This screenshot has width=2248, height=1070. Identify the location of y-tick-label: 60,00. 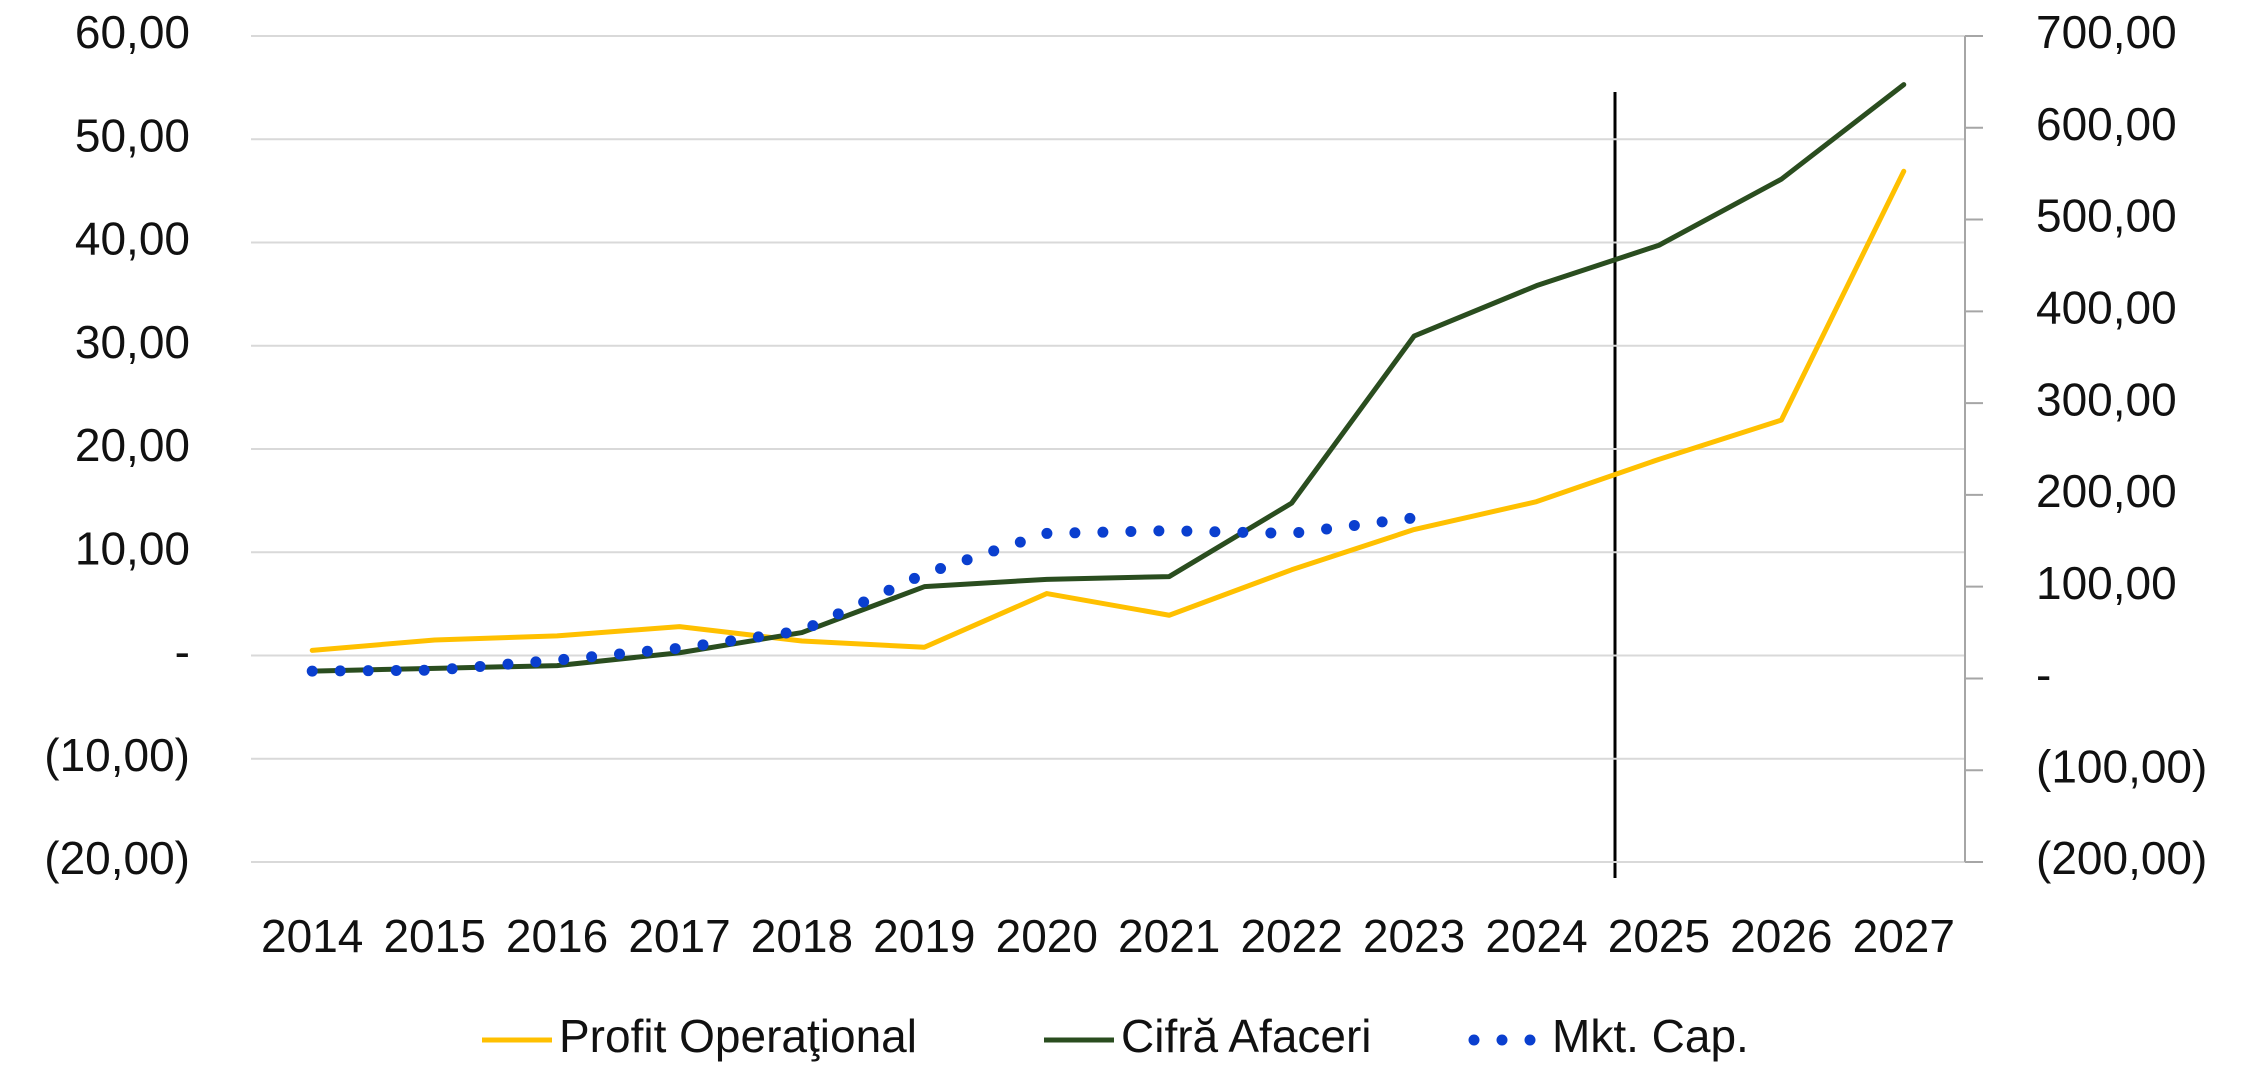
(132, 32).